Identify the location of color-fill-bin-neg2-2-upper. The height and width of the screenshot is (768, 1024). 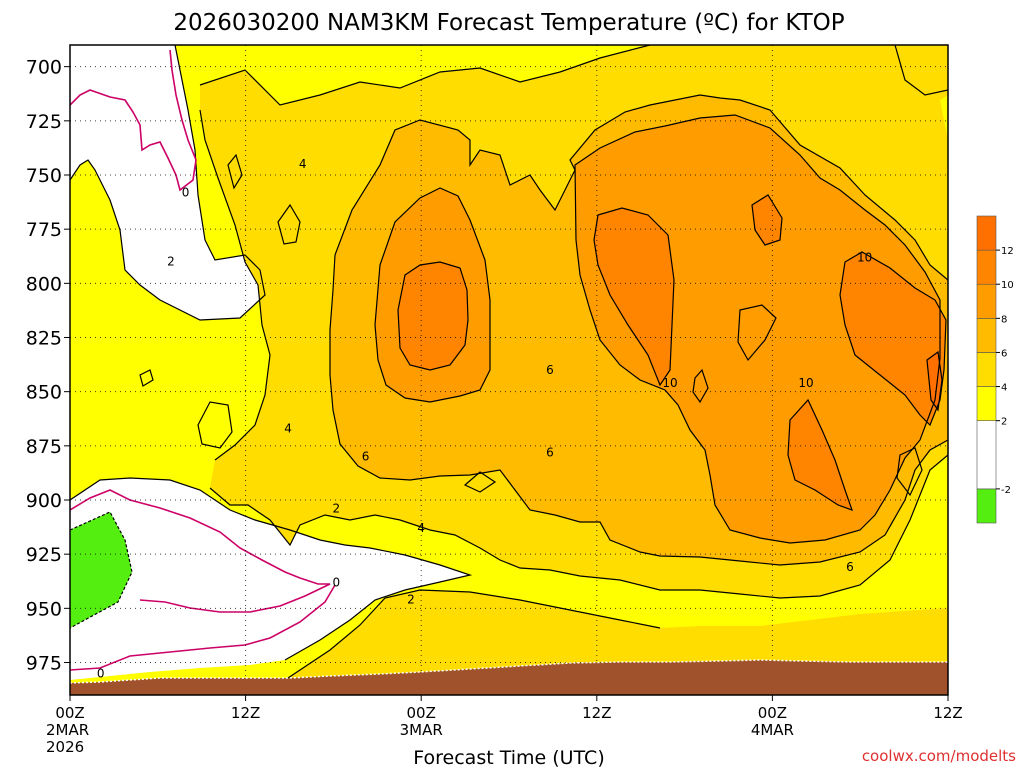
(167, 182).